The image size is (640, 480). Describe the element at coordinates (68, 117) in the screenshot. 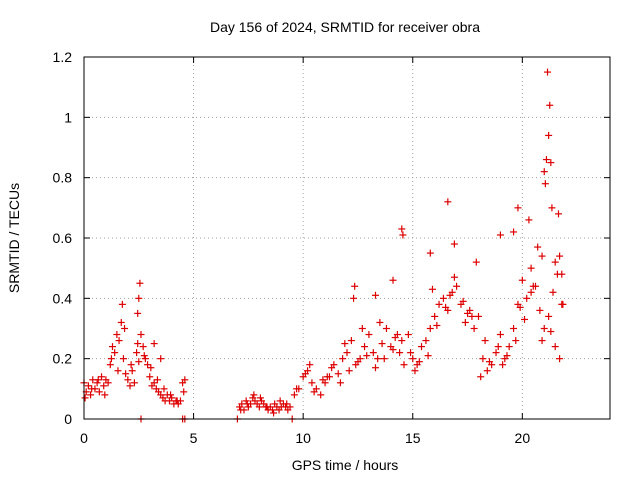

I see `y-tick-label: 1` at that location.